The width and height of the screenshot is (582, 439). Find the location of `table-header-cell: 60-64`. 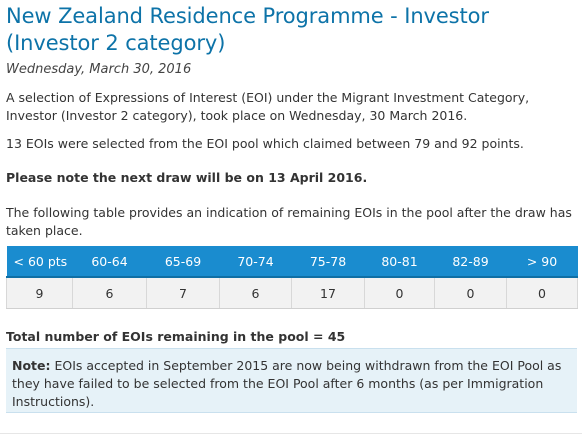

table-header-cell: 60-64 is located at coordinates (109, 262).